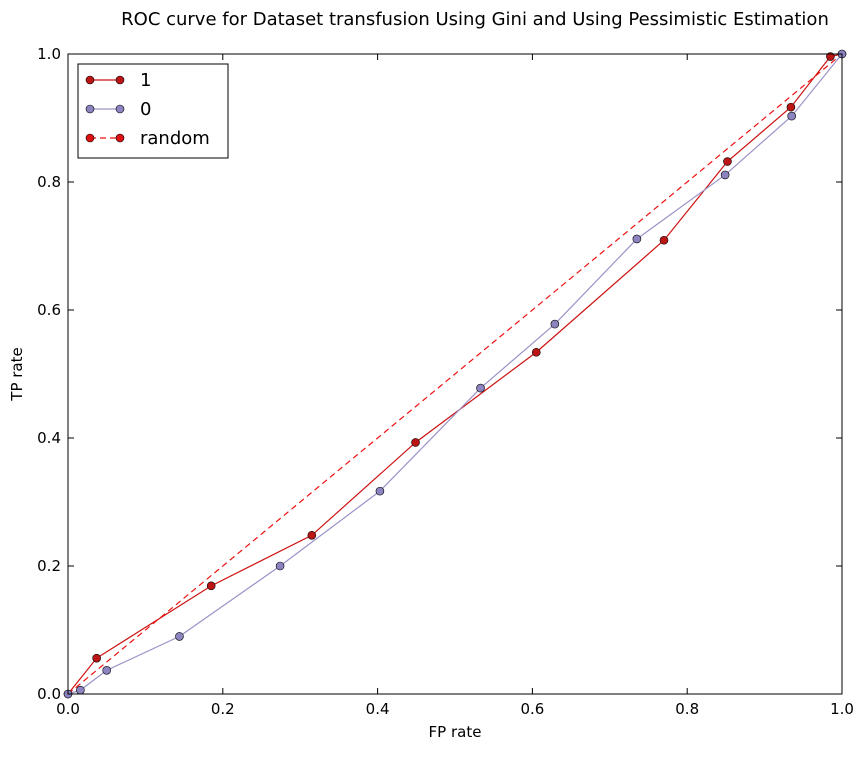 Image resolution: width=865 pixels, height=757 pixels. I want to click on y-axis-title: TP rate, so click(17, 374).